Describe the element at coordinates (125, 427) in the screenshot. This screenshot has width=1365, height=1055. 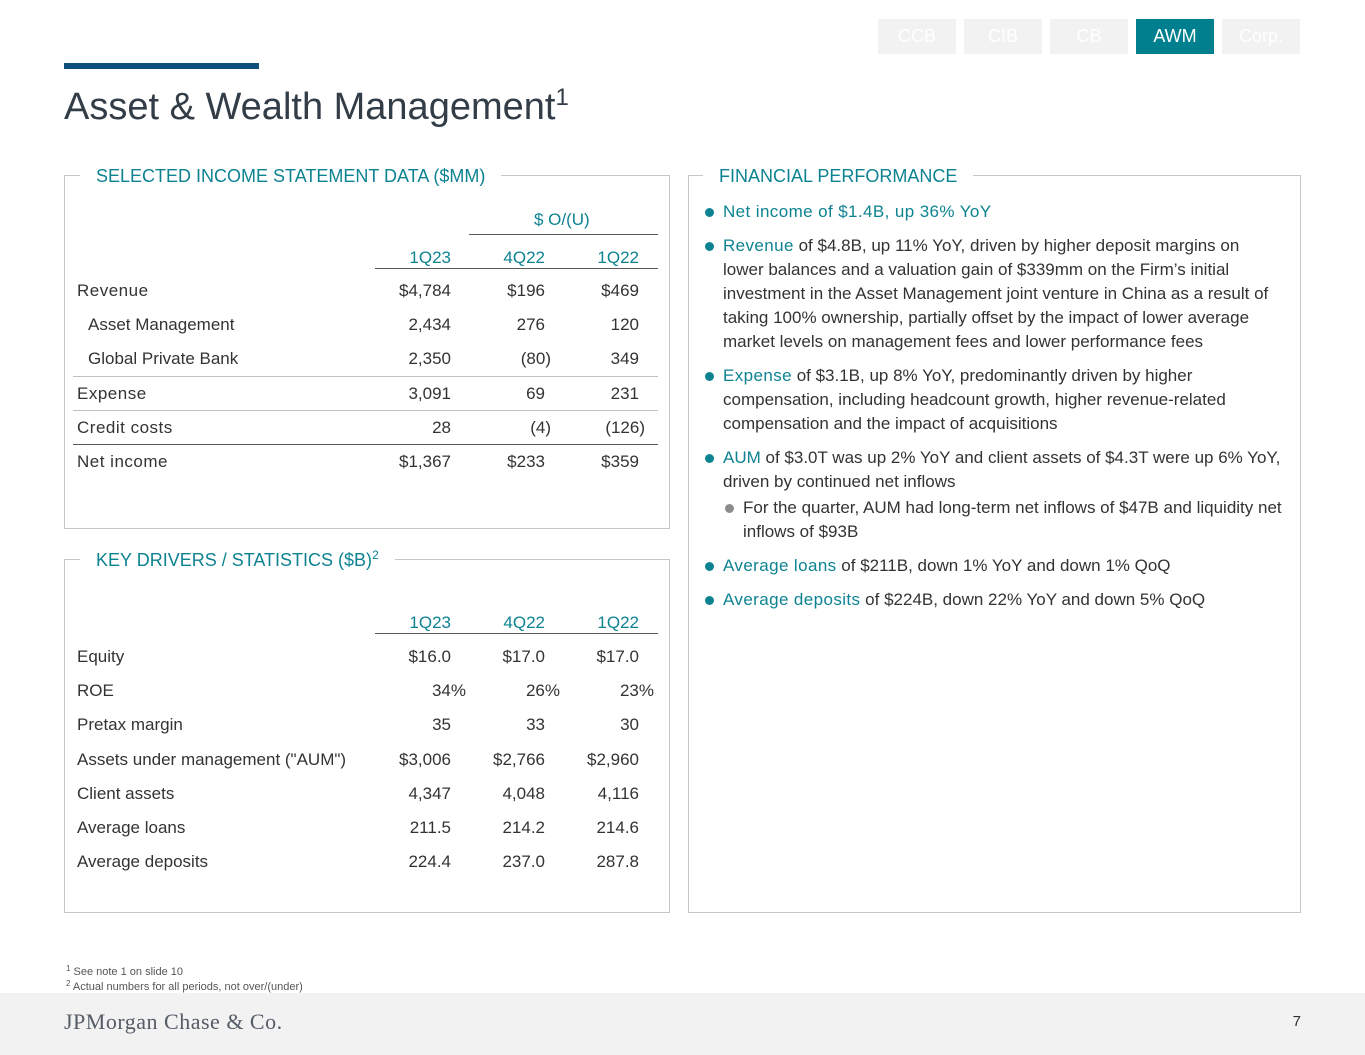
I see `income-row-label: Credit costs` at that location.